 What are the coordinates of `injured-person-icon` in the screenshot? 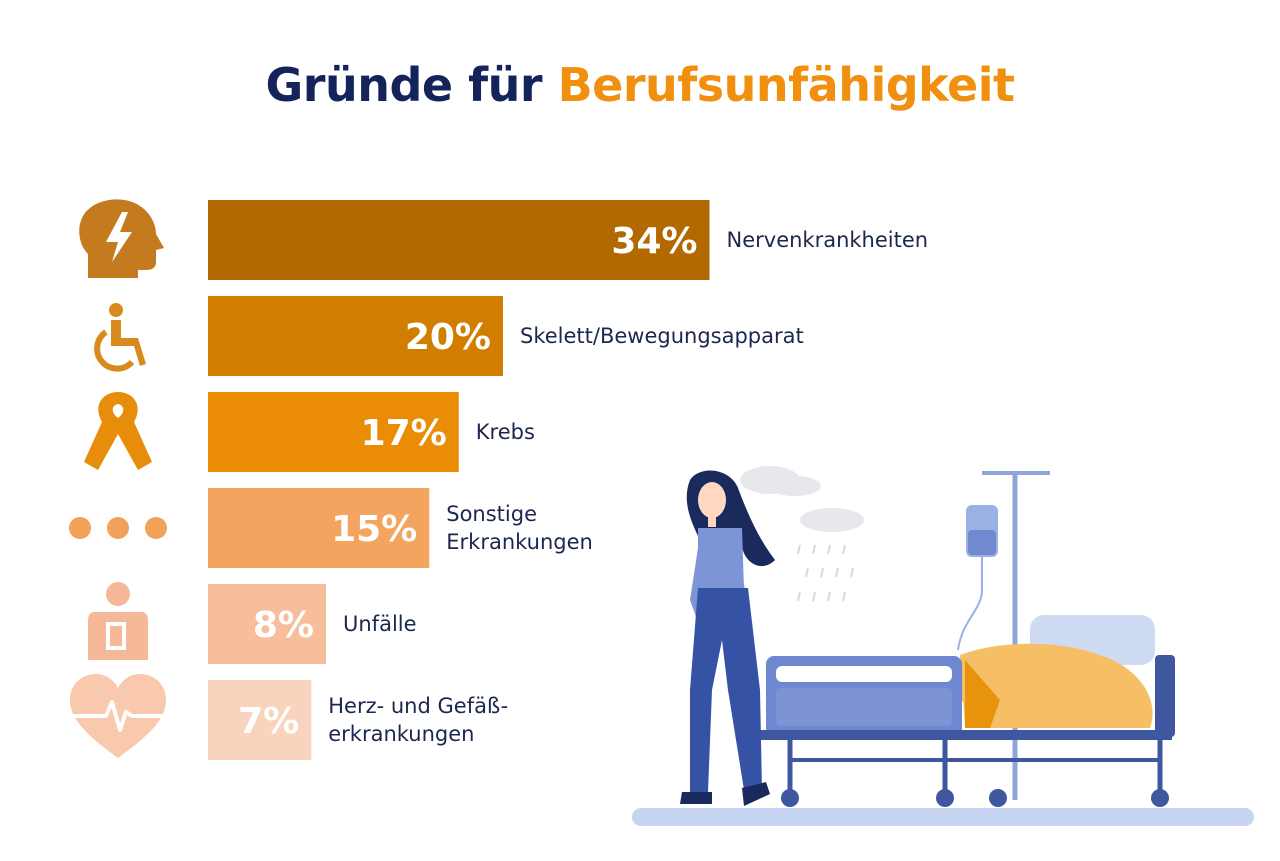 It's located at (118, 621).